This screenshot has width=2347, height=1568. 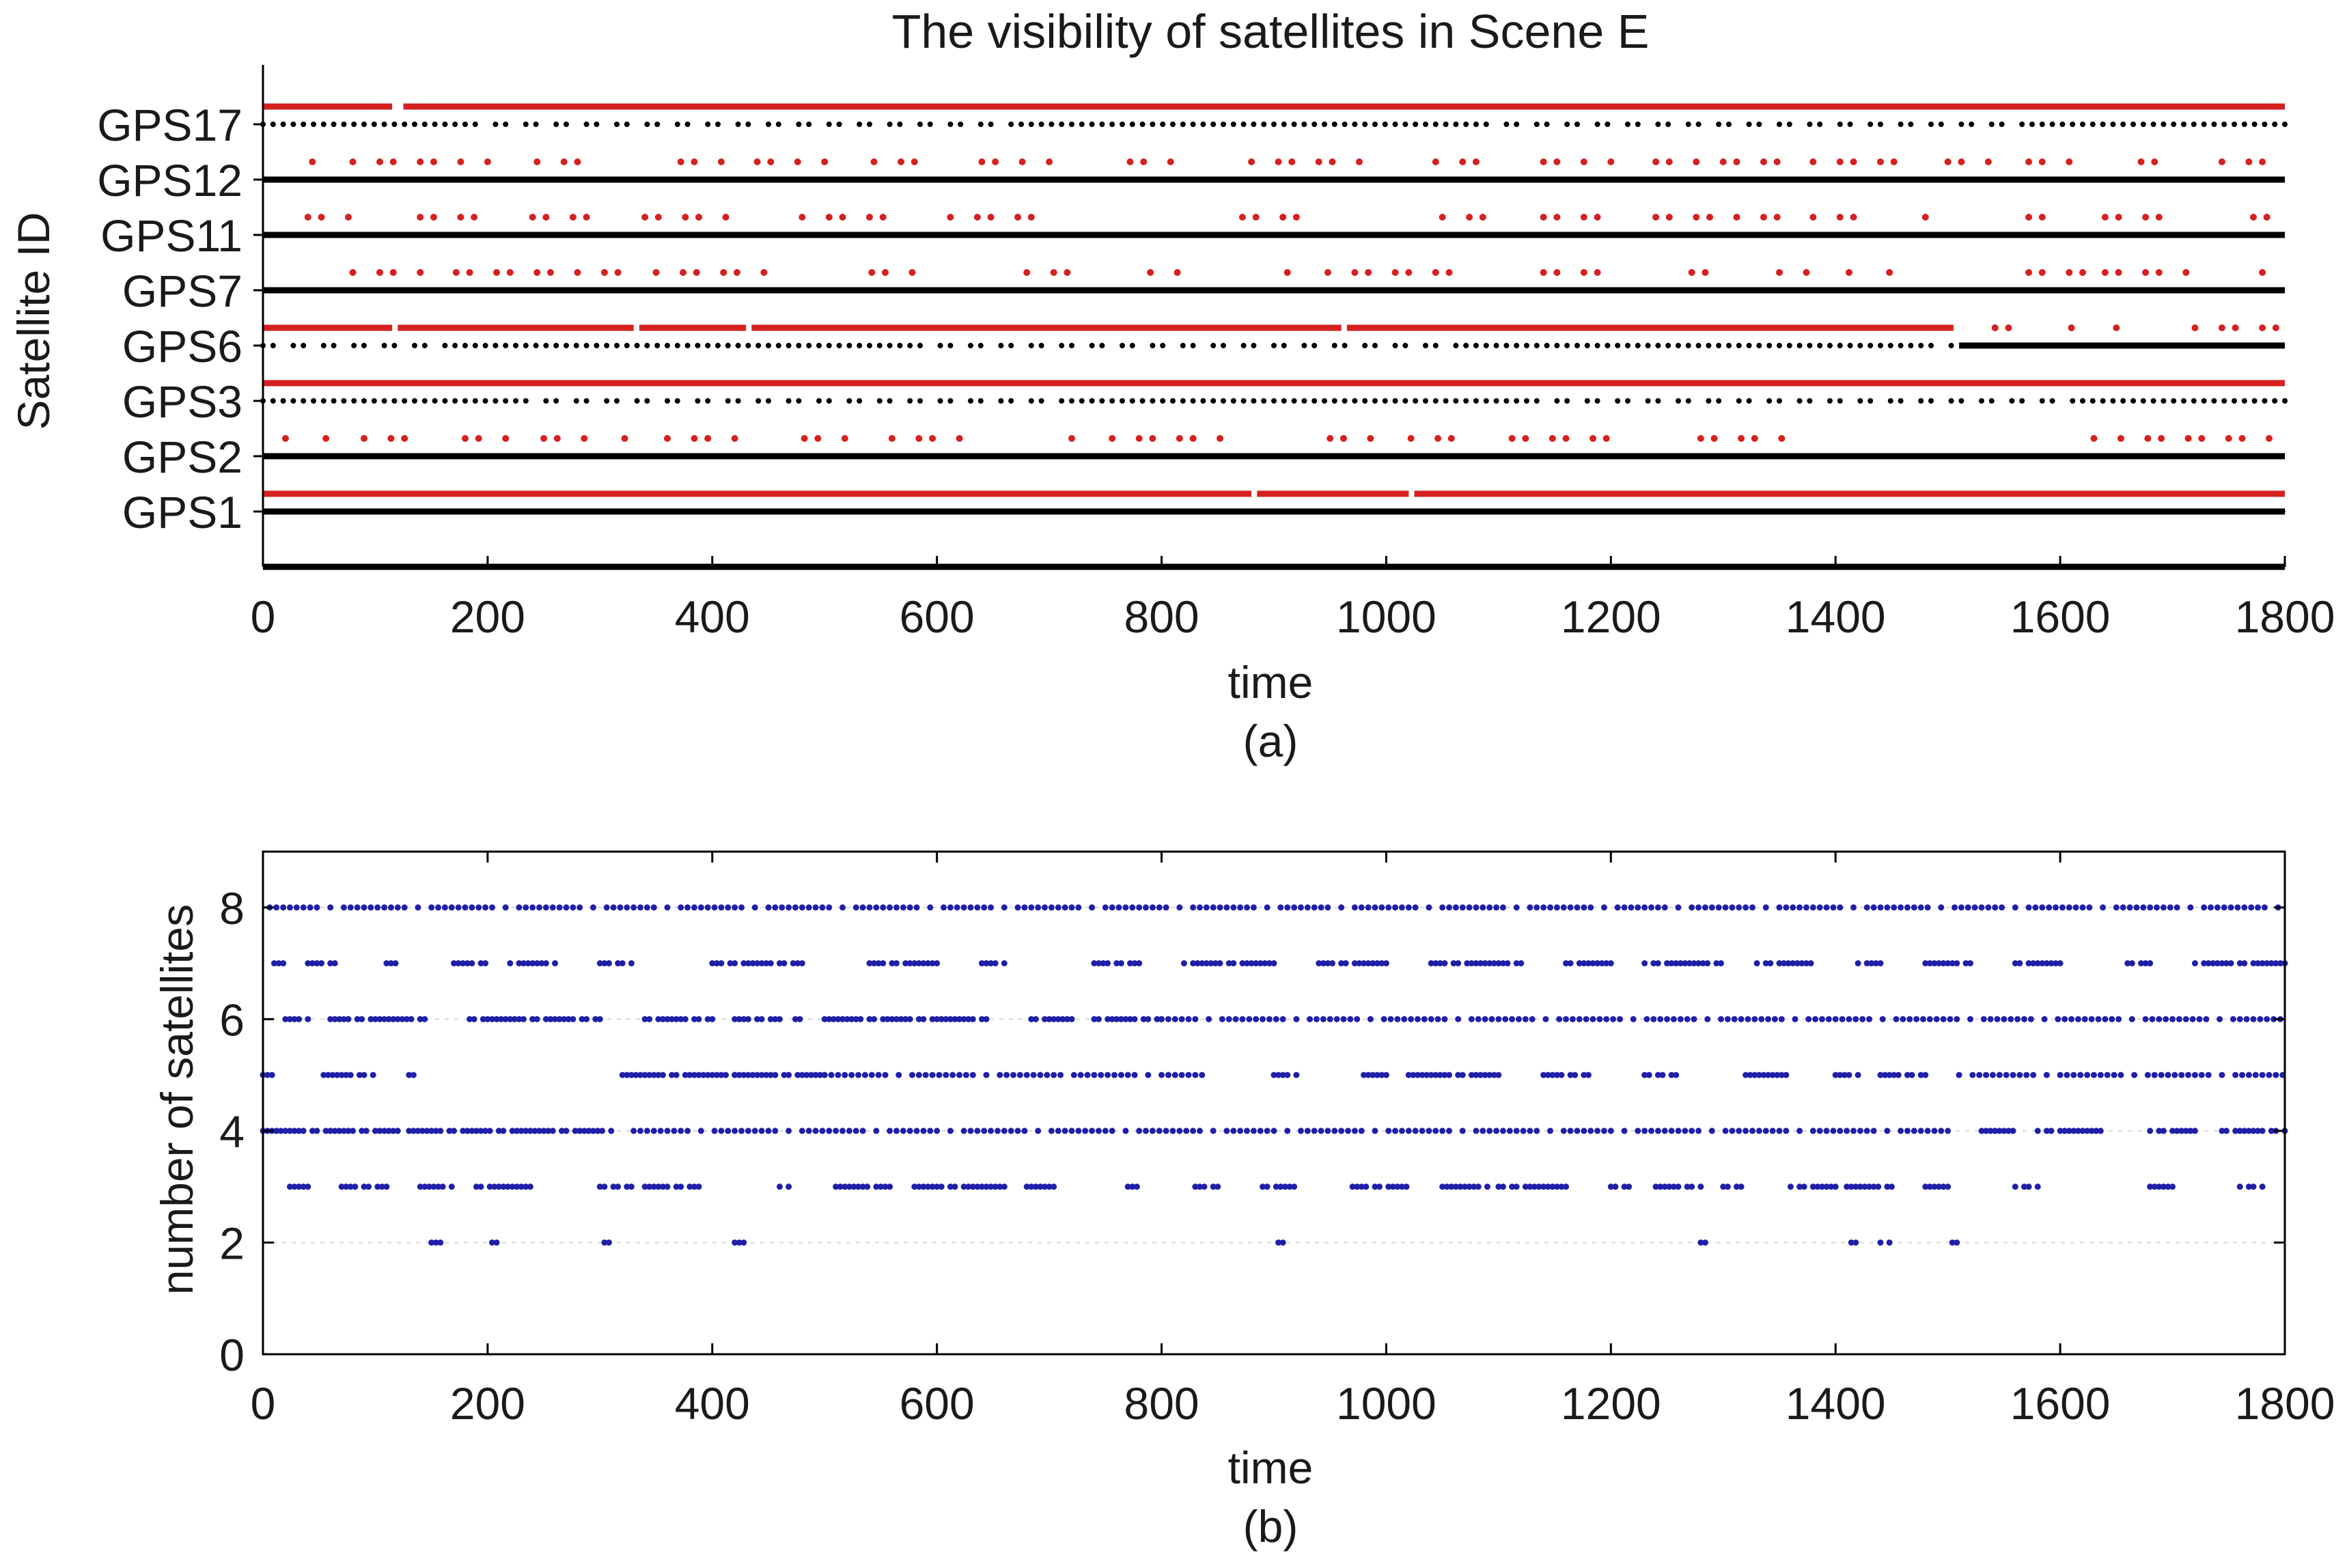 What do you see at coordinates (182, 457) in the screenshot?
I see `chart-a-y-tick-label: GPS2` at bounding box center [182, 457].